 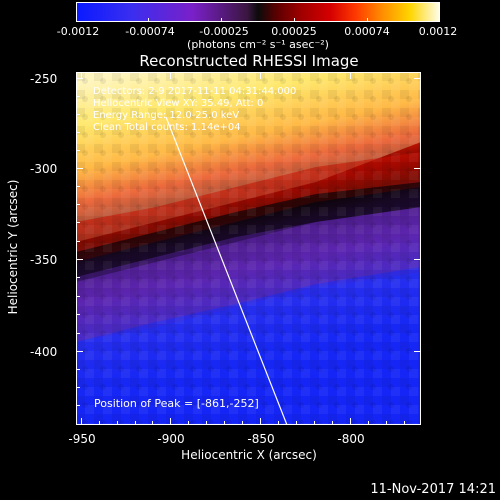 I want to click on x-tick-label: -800, so click(x=351, y=439).